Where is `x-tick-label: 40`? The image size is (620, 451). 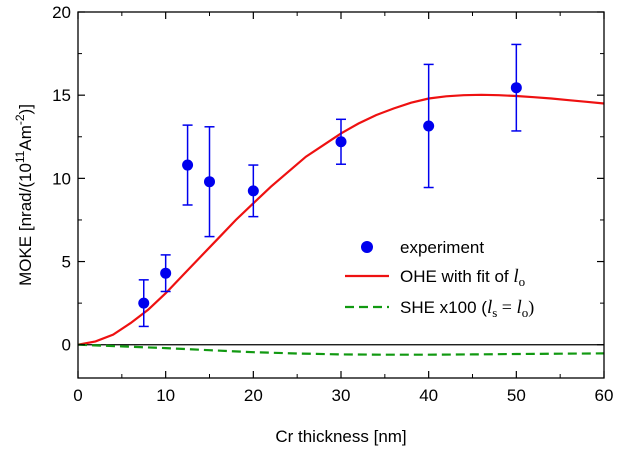 x-tick-label: 40 is located at coordinates (428, 395).